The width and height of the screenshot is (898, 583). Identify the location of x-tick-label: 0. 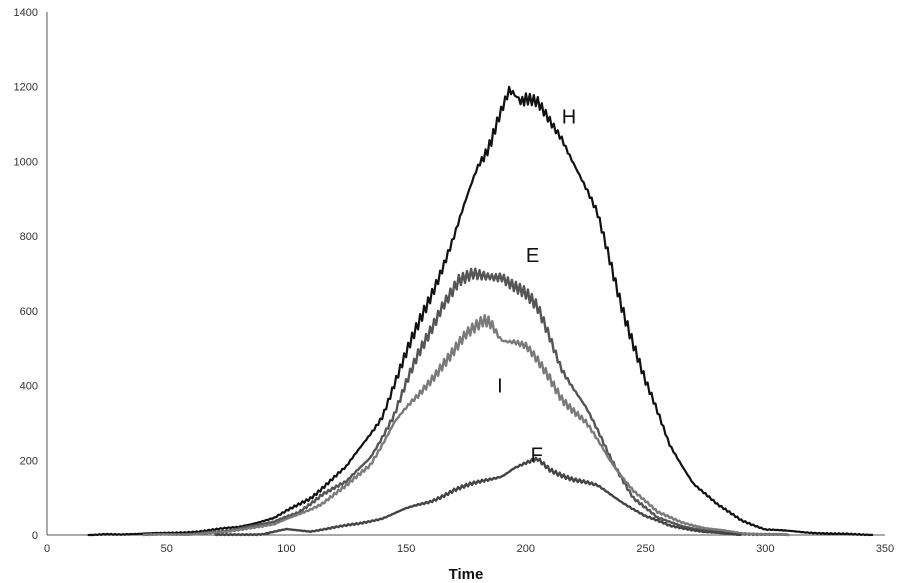
(47, 549).